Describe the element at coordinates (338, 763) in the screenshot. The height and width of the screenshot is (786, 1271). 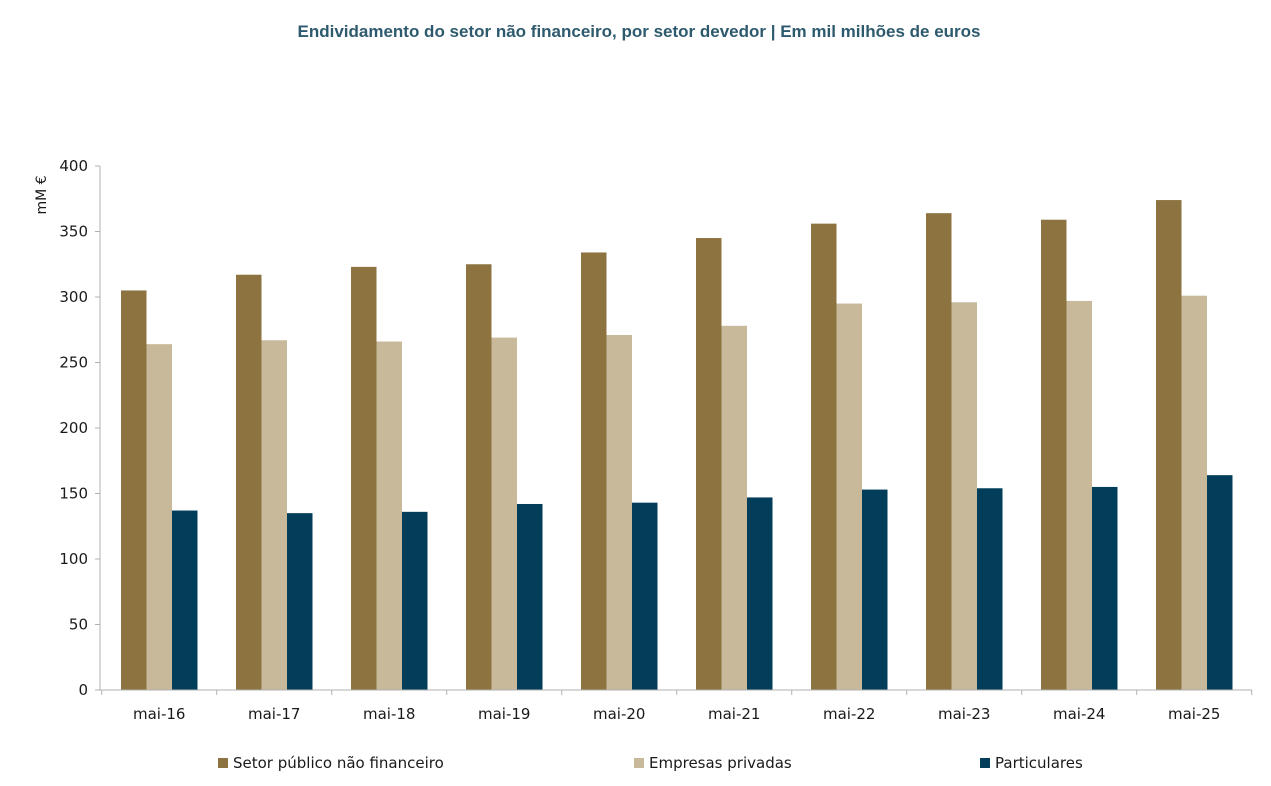
I see `legend-label: Setor público não financeiro` at that location.